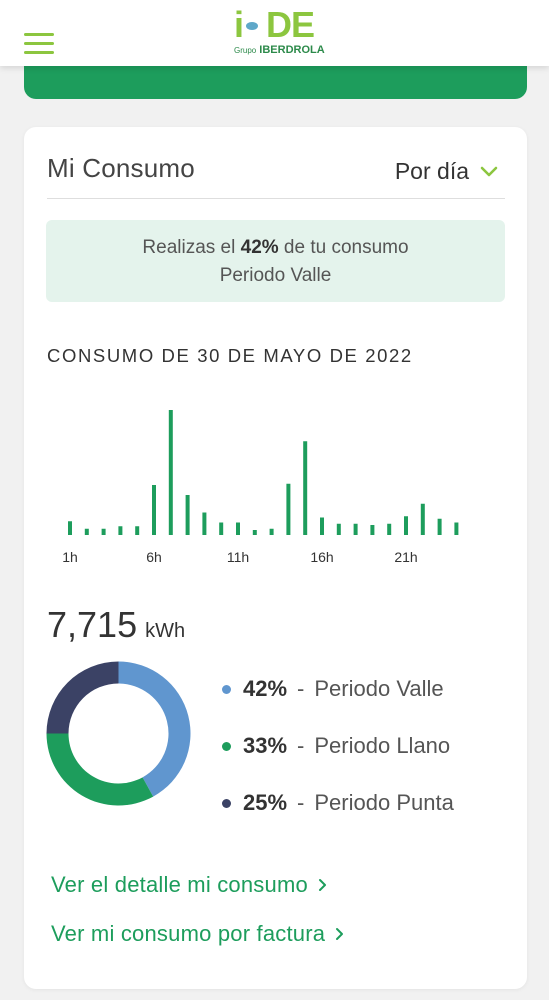 The width and height of the screenshot is (549, 1000). I want to click on card-title: Mi Consumo, so click(121, 168).